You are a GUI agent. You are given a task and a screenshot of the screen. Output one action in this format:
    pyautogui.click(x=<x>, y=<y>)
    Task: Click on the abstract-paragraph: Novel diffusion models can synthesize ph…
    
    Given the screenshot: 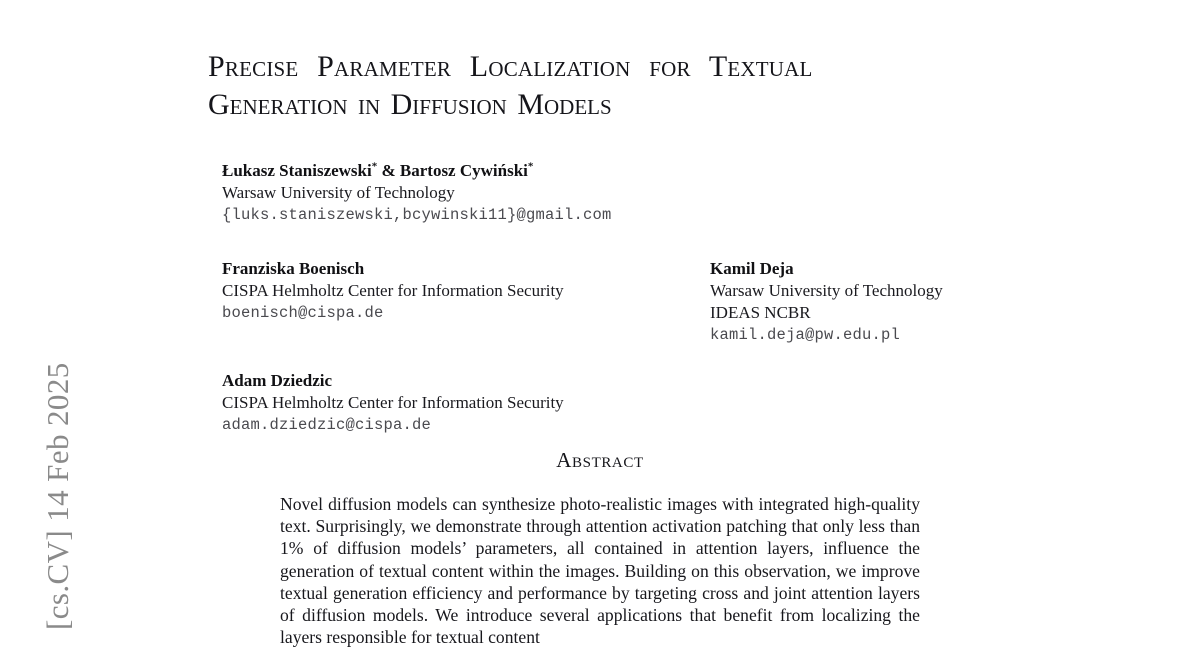 What is the action you would take?
    pyautogui.click(x=600, y=571)
    